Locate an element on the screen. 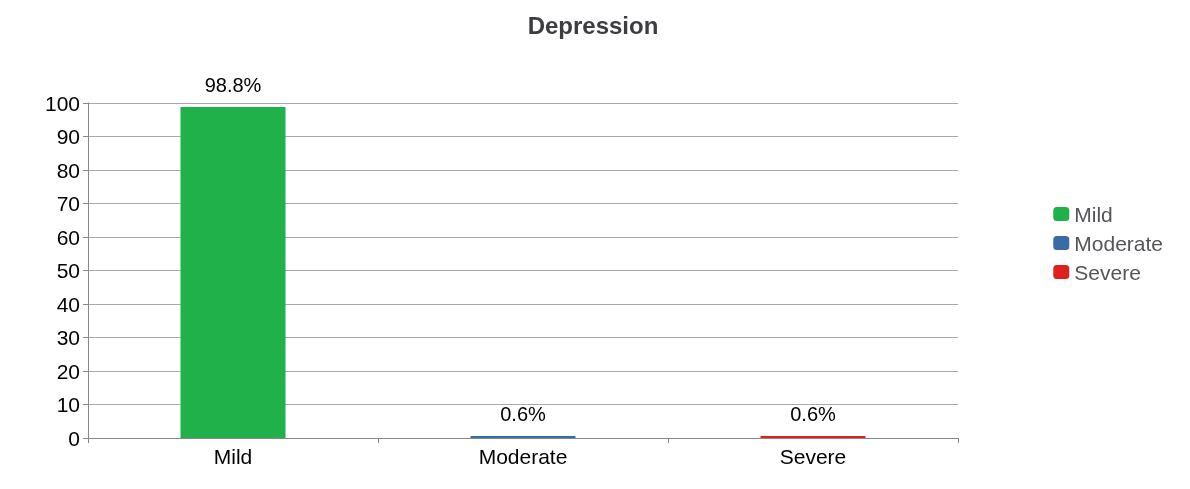 The image size is (1190, 489). y-tick-label: 0 is located at coordinates (74, 438).